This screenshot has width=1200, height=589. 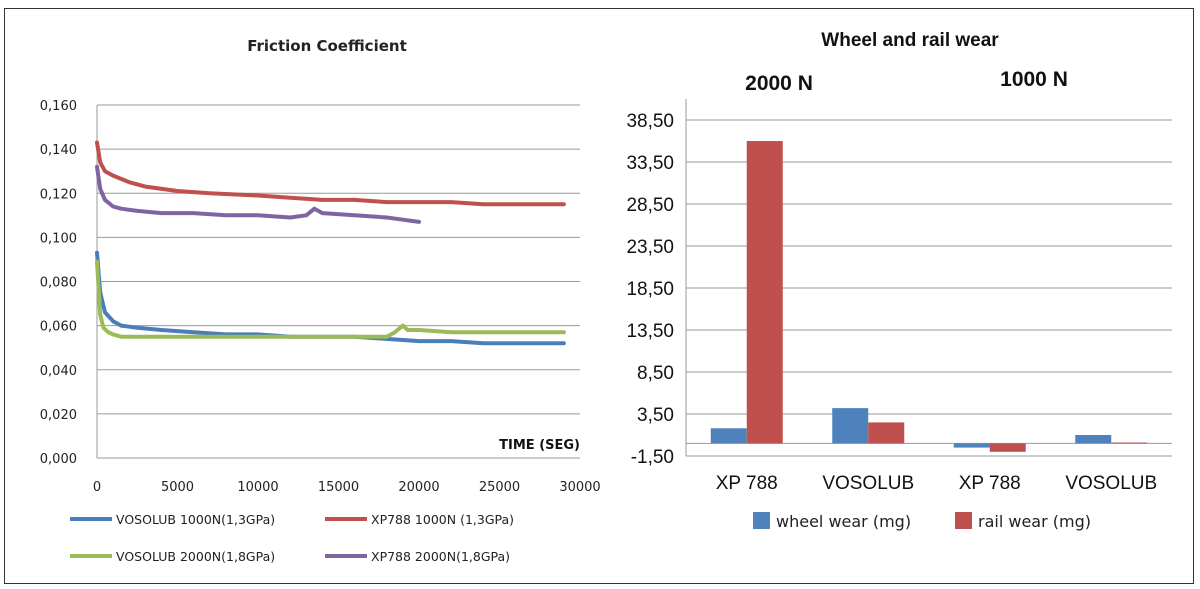 What do you see at coordinates (58, 415) in the screenshot?
I see `friction-y-tick-label: 0,020` at bounding box center [58, 415].